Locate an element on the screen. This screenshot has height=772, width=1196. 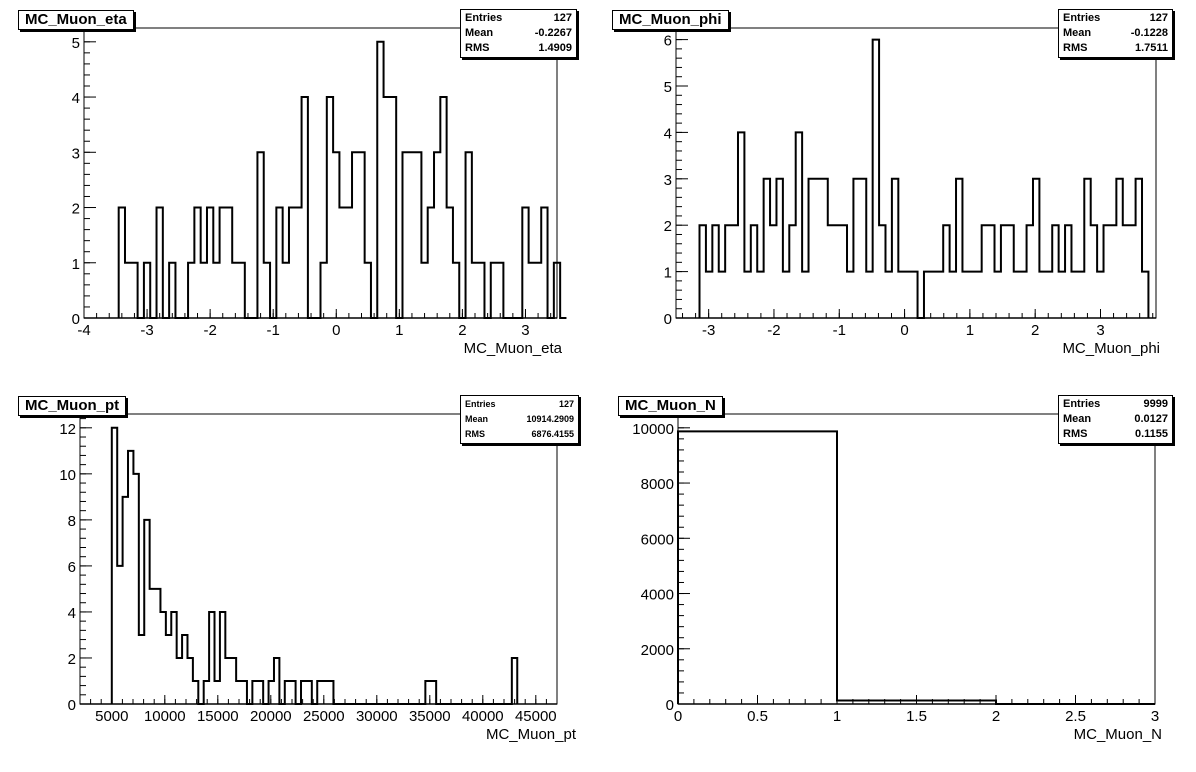
y-tick-label: 6 is located at coordinates (668, 41).